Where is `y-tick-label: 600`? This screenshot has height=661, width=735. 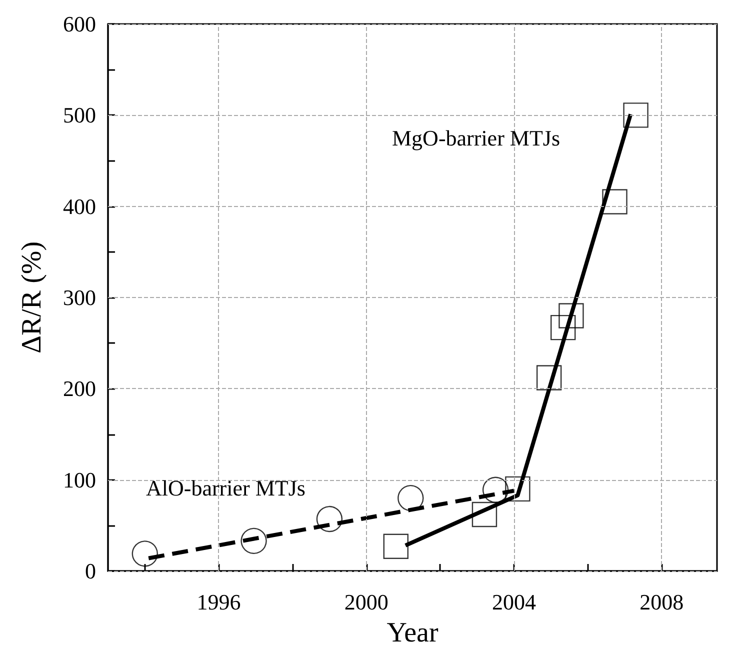 y-tick-label: 600 is located at coordinates (79, 24).